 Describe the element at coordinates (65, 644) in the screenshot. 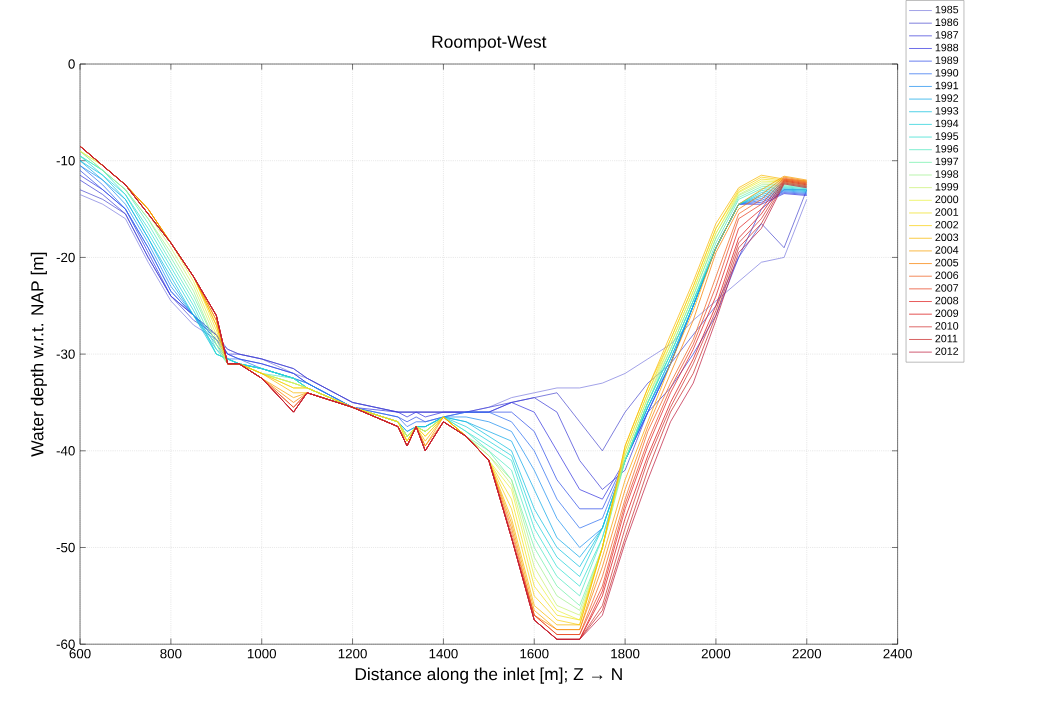

I see `y-tick-label: -60` at that location.